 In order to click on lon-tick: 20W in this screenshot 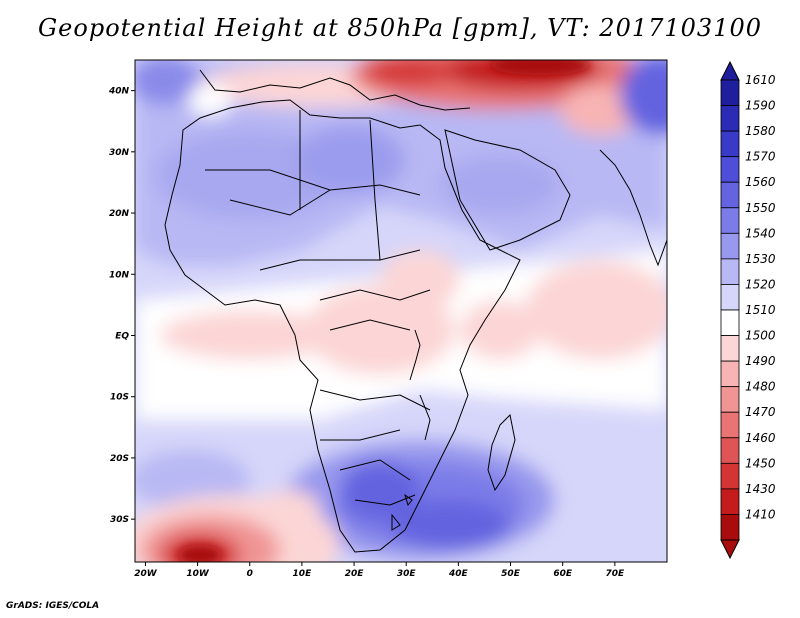, I will do `click(146, 570)`.